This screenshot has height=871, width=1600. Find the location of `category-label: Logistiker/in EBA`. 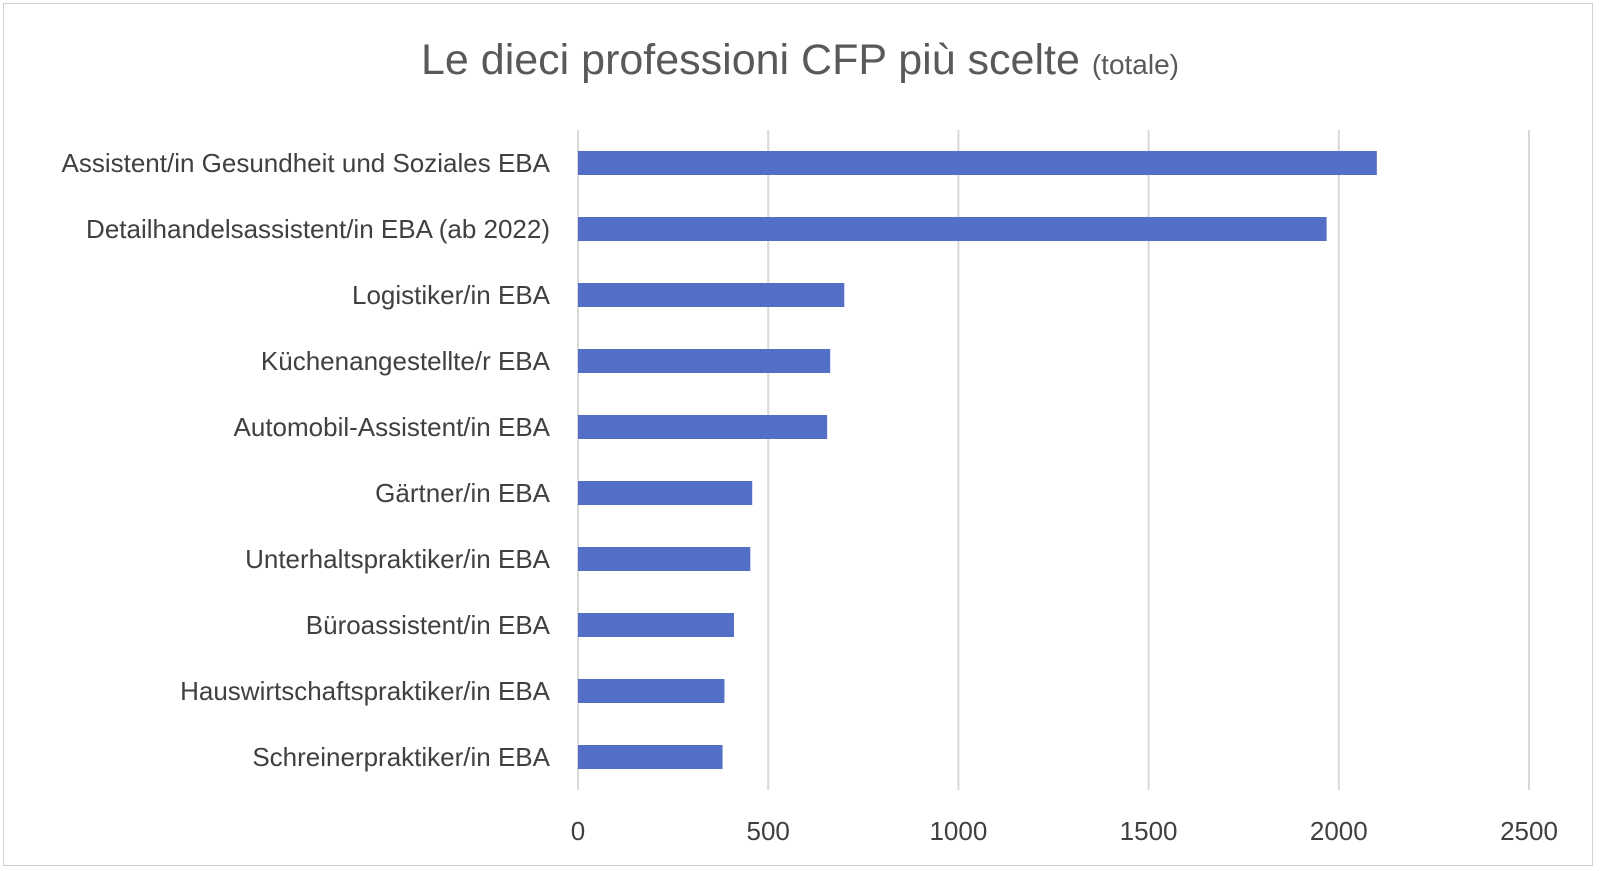

category-label: Logistiker/in EBA is located at coordinates (451, 295).